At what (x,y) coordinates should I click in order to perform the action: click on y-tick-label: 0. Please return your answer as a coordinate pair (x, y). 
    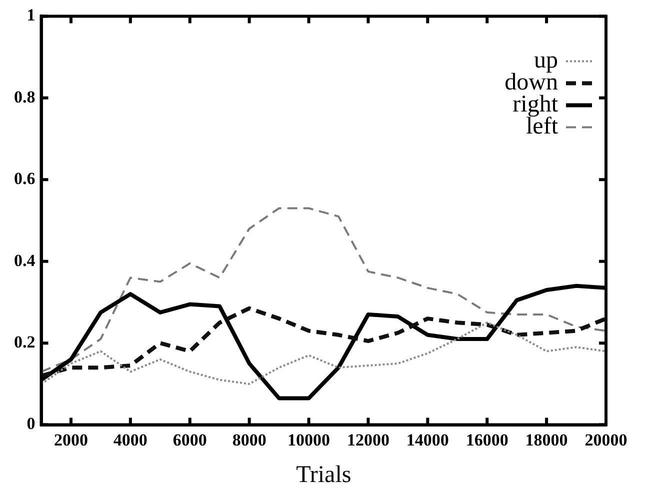
    Looking at the image, I should click on (31, 424).